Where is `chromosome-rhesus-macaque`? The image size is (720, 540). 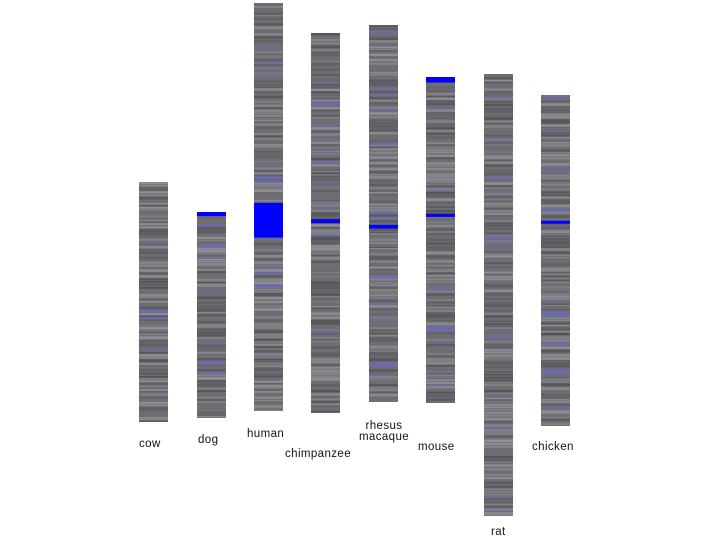
chromosome-rhesus-macaque is located at coordinates (383, 213).